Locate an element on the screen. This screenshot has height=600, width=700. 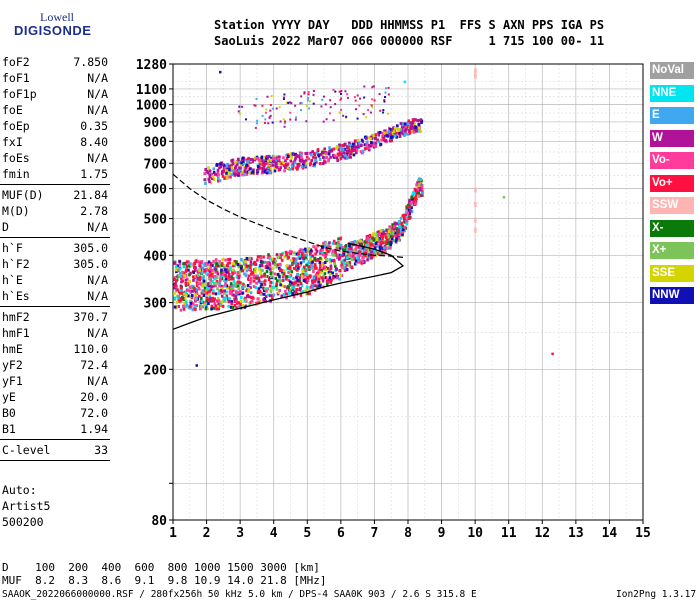
param-value: 7.850 is located at coordinates (90, 62).